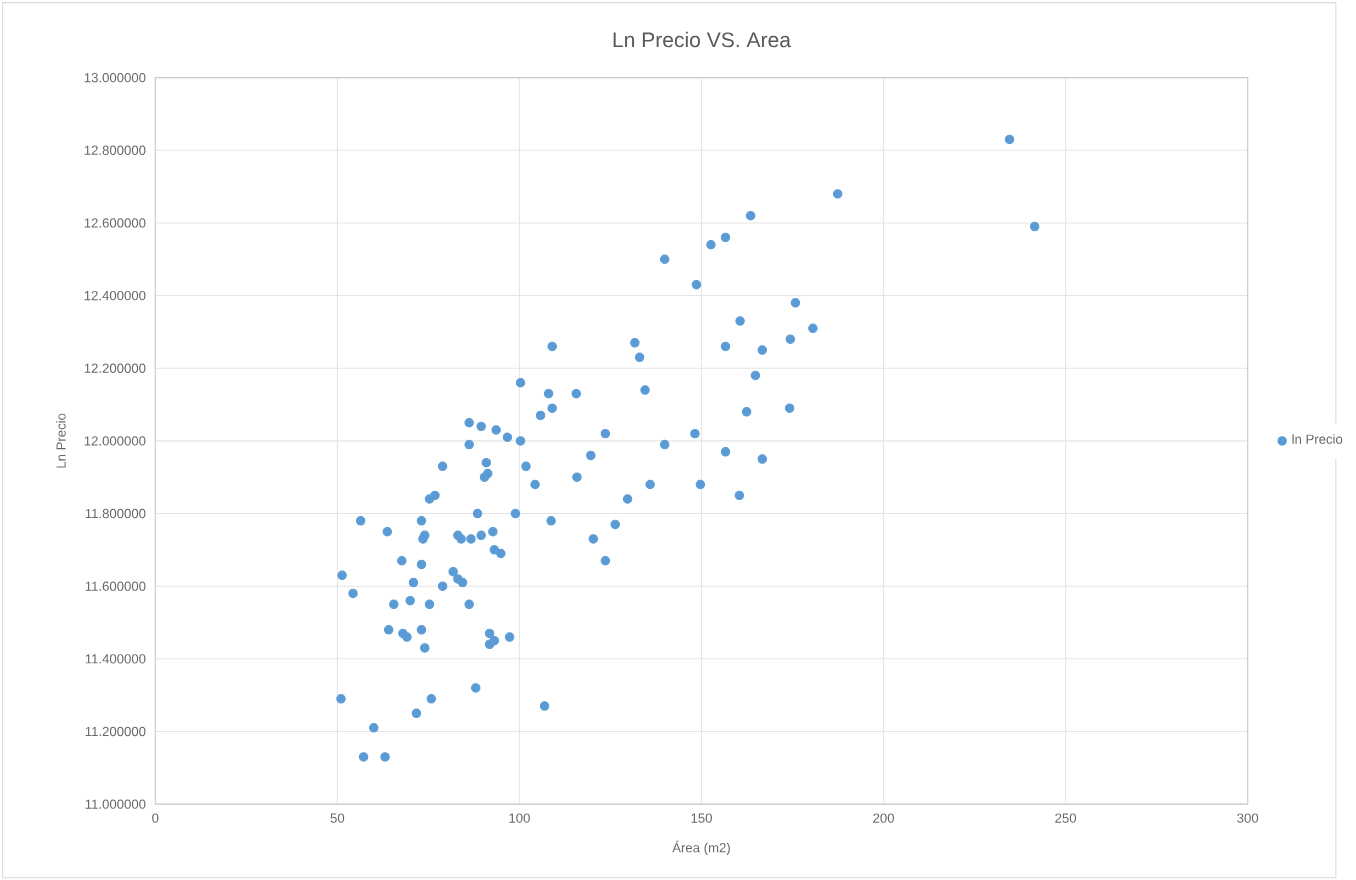 The height and width of the screenshot is (880, 1356). I want to click on chart-title: Ln Precio VS. Area, so click(702, 39).